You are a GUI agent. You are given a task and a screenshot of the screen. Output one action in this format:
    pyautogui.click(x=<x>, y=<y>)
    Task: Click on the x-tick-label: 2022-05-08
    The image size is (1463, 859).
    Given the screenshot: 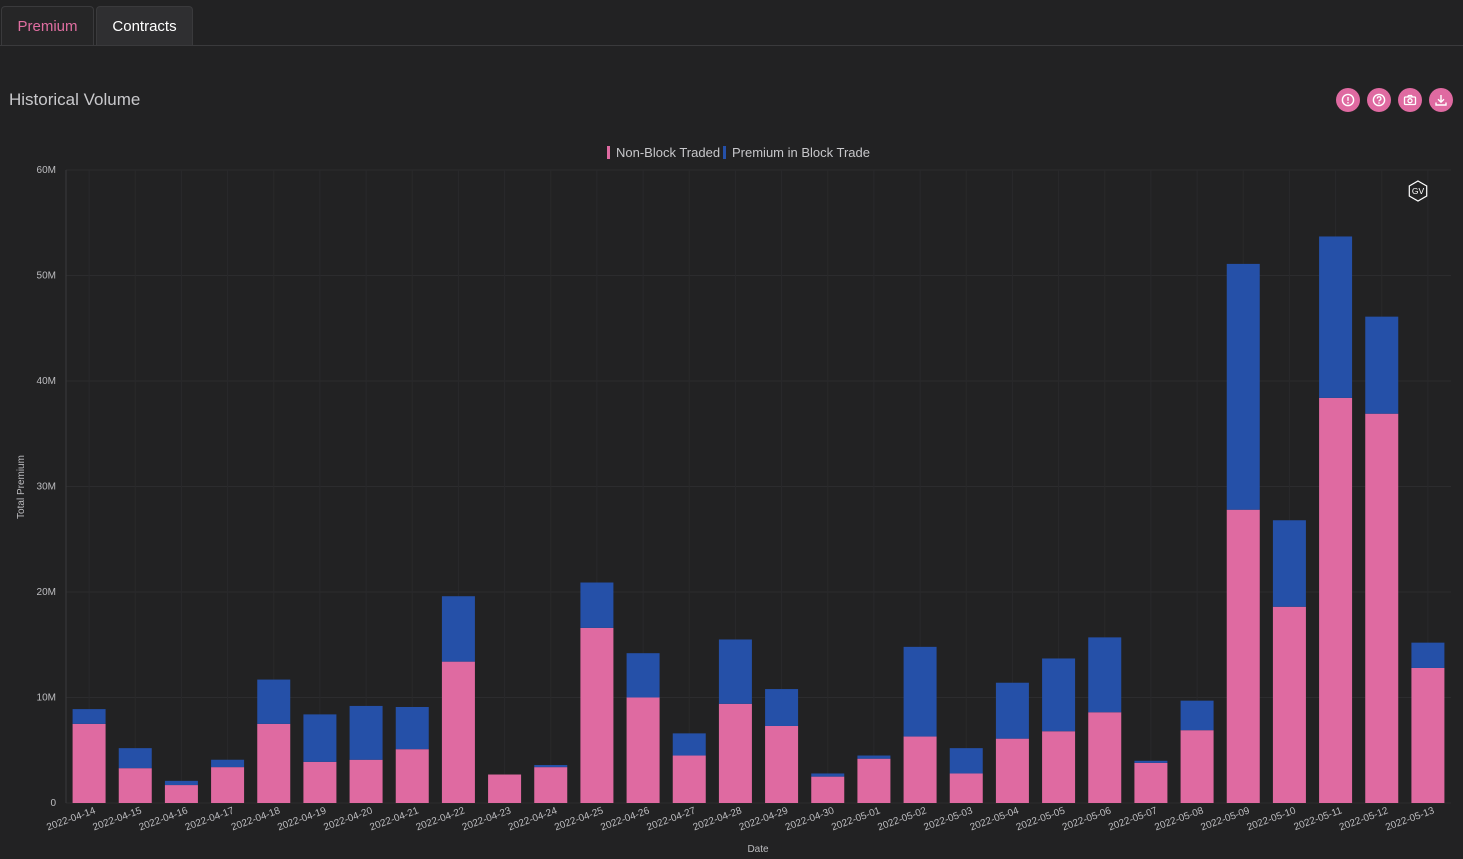 What is the action you would take?
    pyautogui.click(x=1179, y=819)
    